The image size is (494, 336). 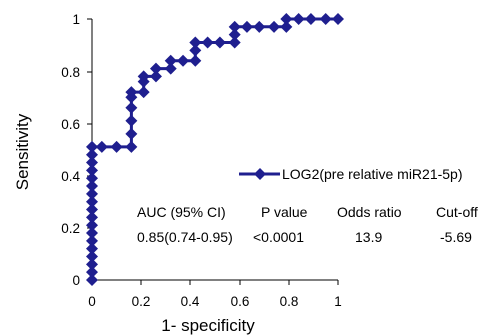 What do you see at coordinates (76, 19) in the screenshot?
I see `y-tick-label: 1` at bounding box center [76, 19].